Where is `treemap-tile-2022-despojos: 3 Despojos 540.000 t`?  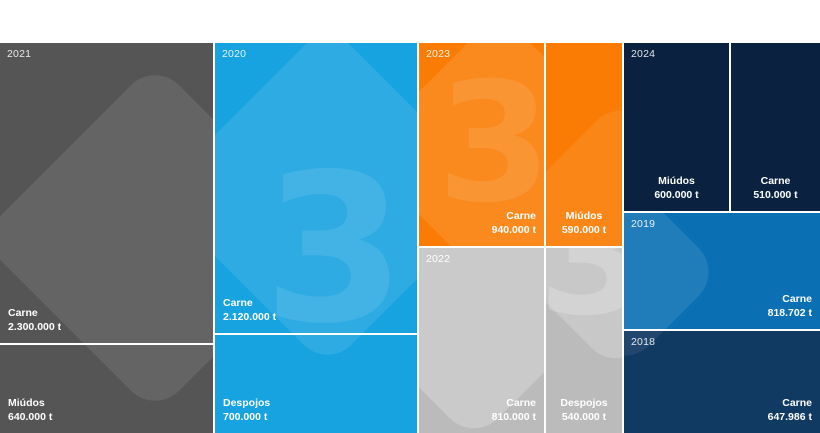
treemap-tile-2022-despojos: 3 Despojos 540.000 t is located at coordinates (584, 340).